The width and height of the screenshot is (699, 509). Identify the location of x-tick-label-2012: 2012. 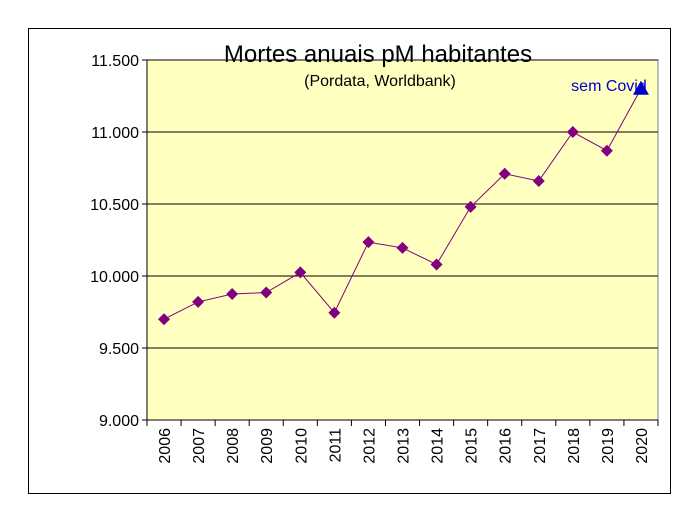
(369, 446).